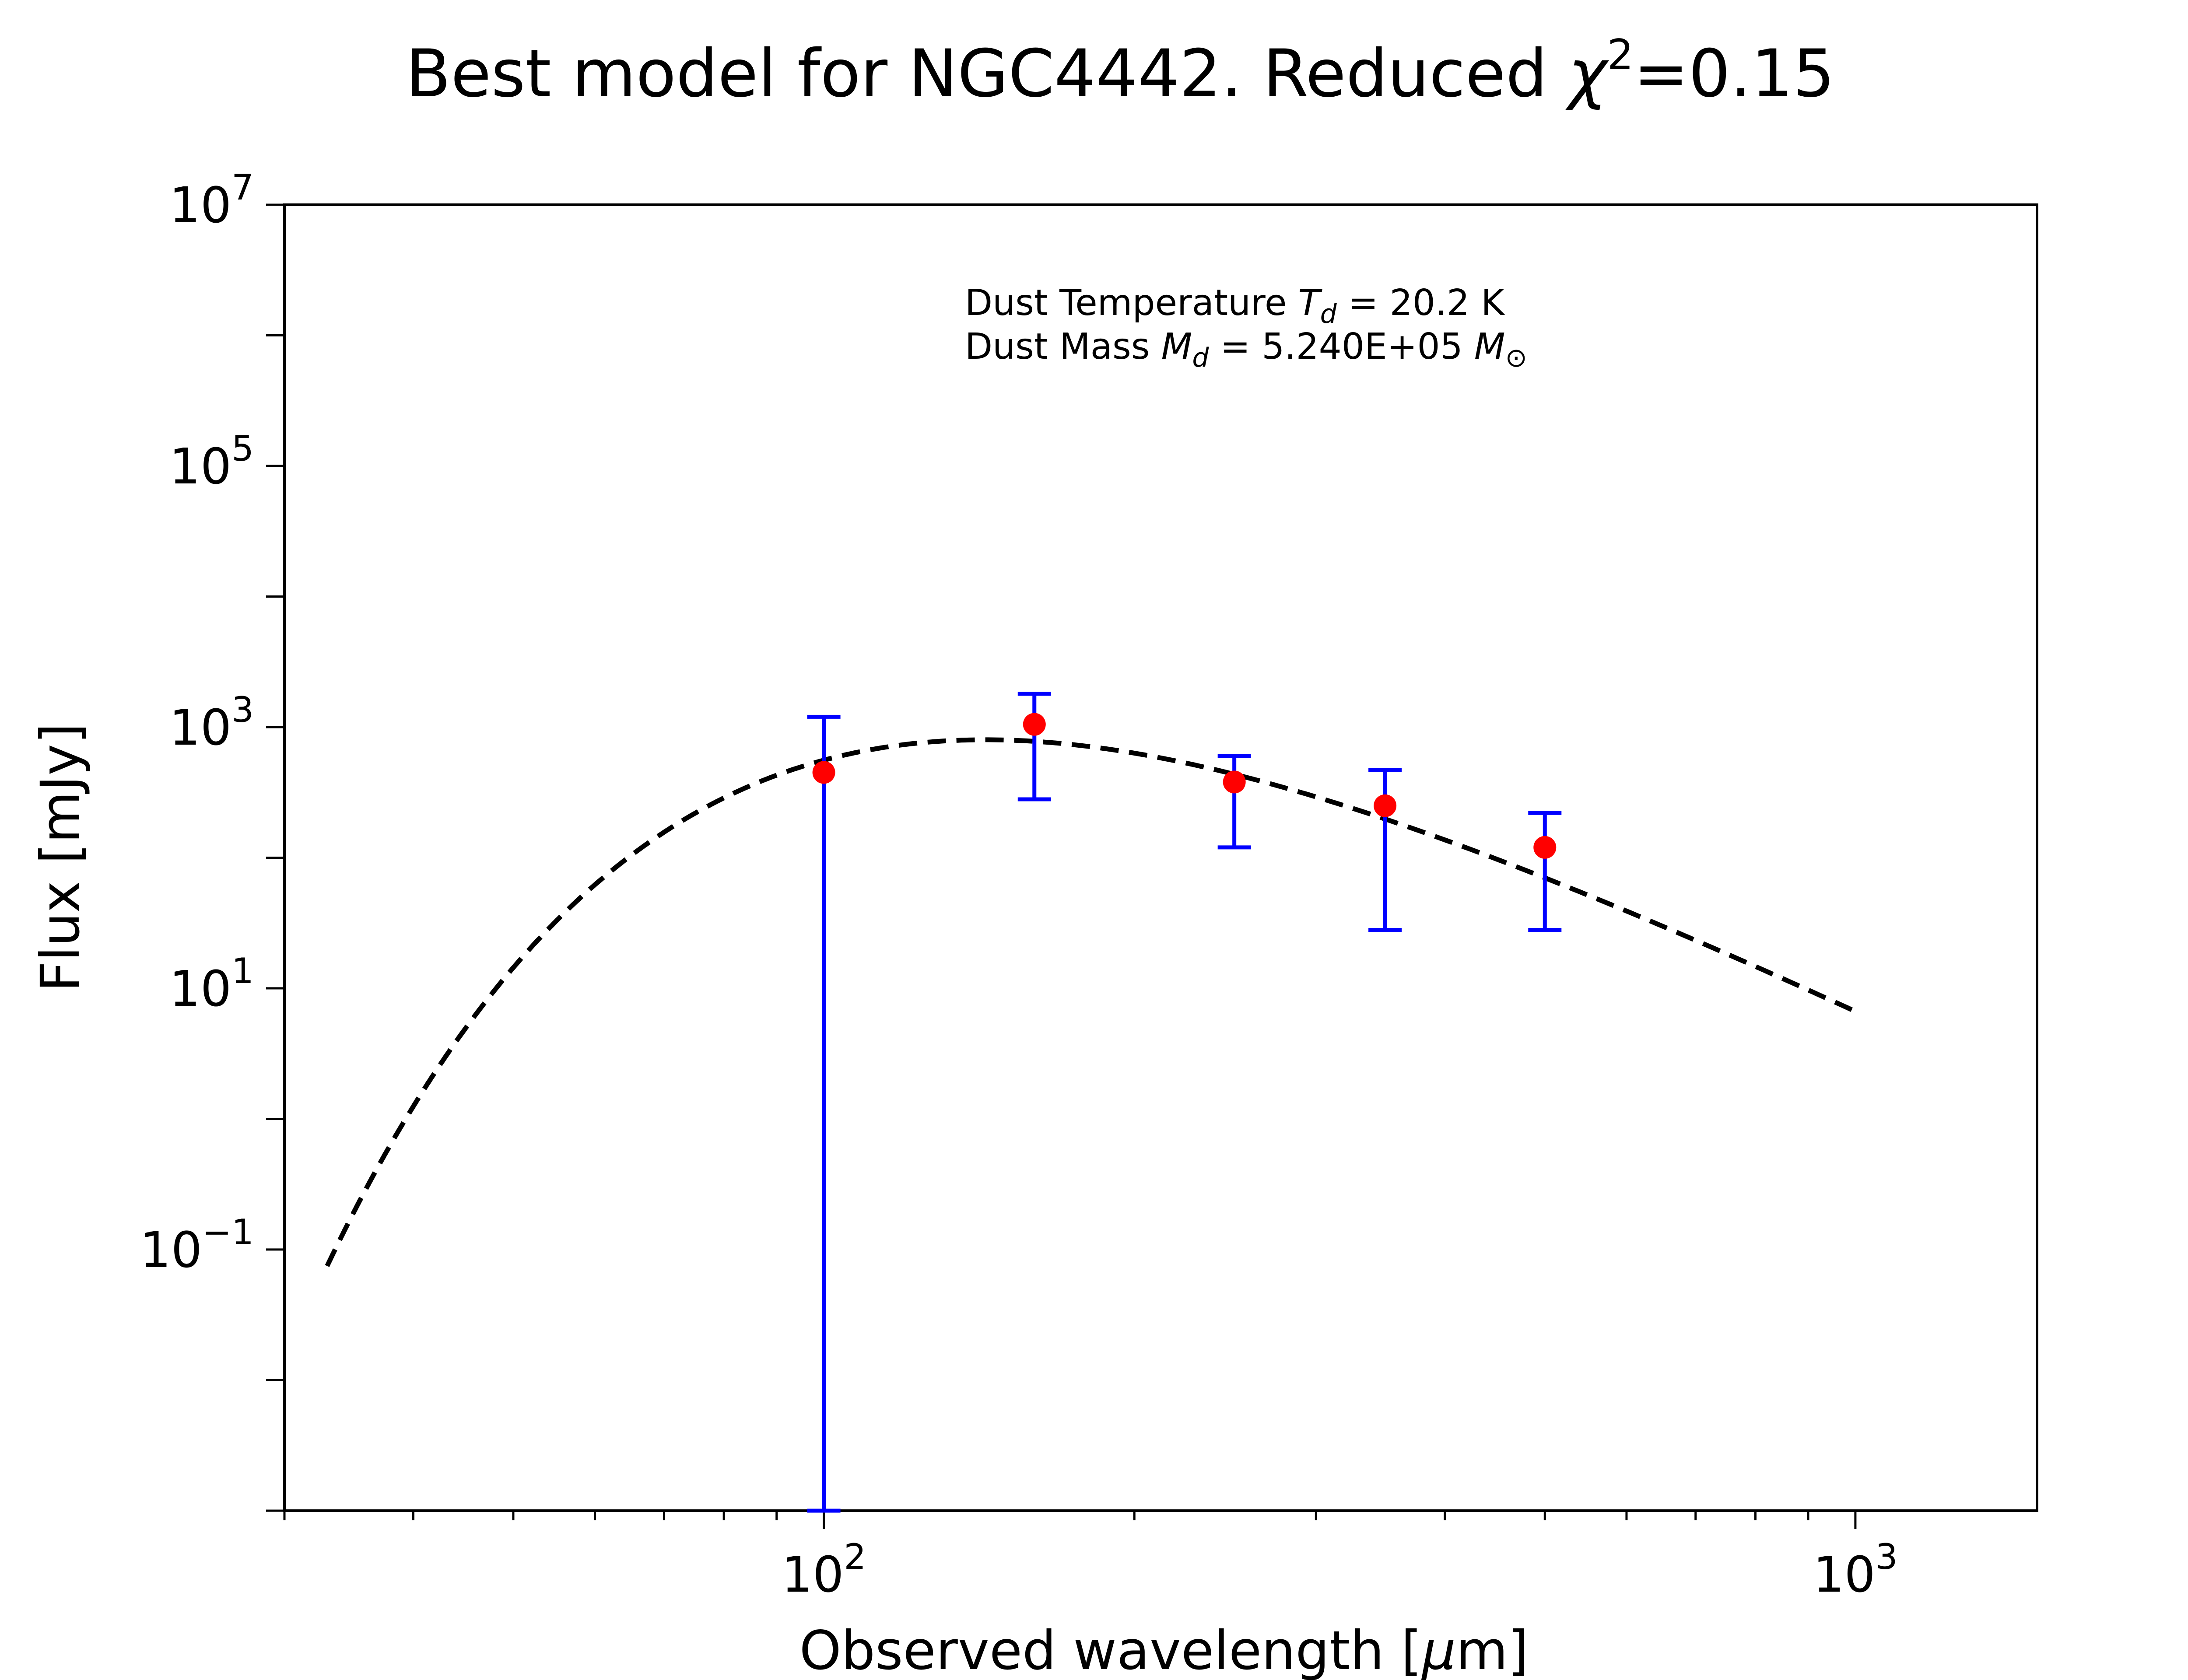 Image resolution: width=2188 pixels, height=1680 pixels. What do you see at coordinates (1246, 349) in the screenshot?
I see `annotation-mass: Dust Mass Md = 5.240E+05 M⊙` at bounding box center [1246, 349].